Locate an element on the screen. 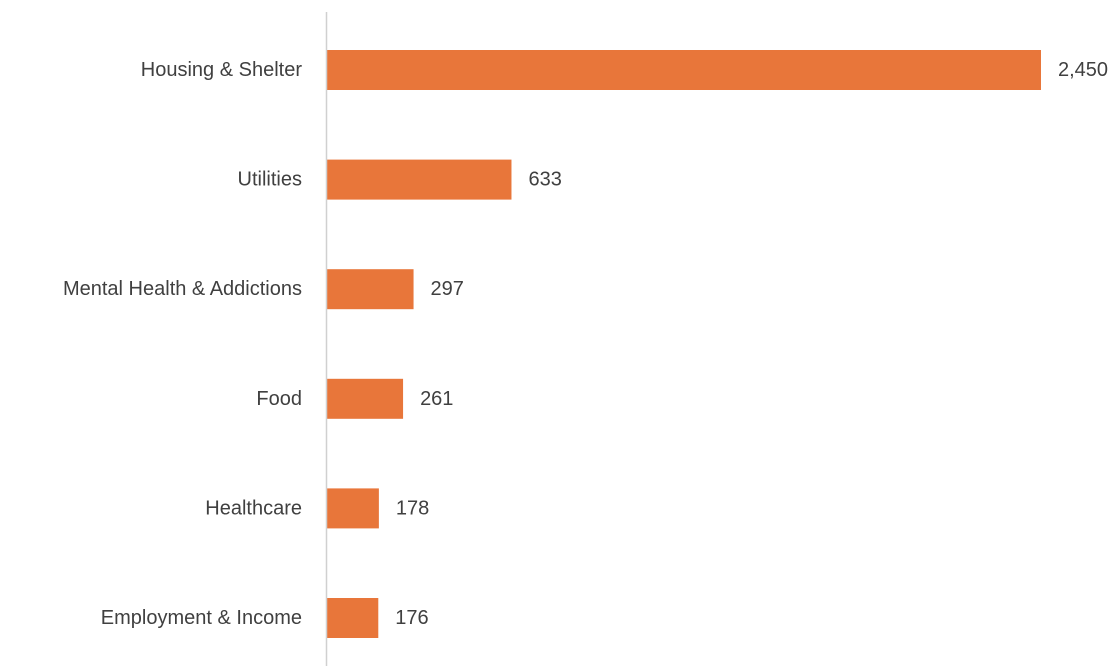 The image size is (1119, 666). category-label-3: Food is located at coordinates (279, 399).